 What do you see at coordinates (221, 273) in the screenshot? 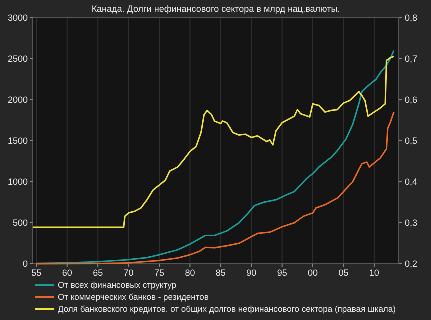
I see `x-tick-label: 85` at bounding box center [221, 273].